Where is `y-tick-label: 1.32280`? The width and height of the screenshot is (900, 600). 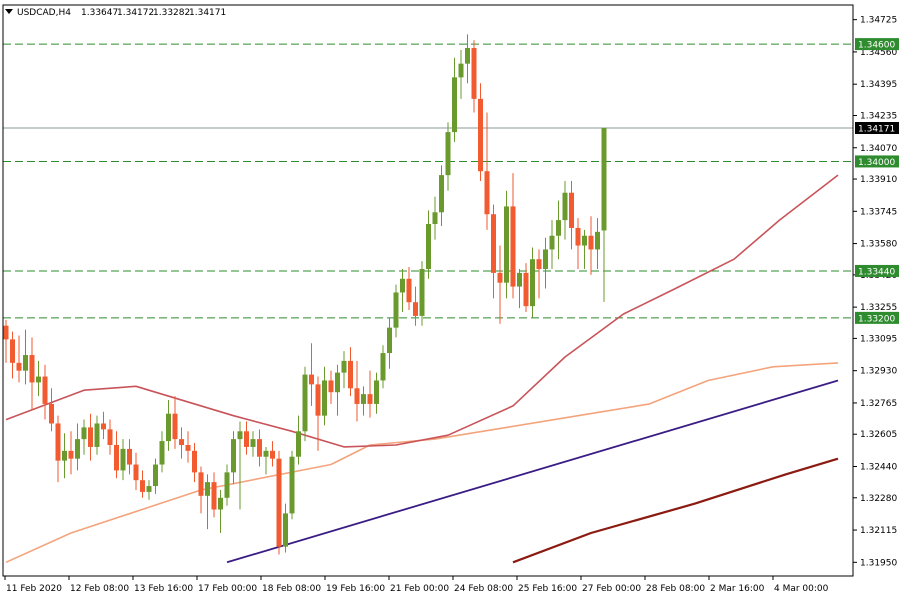 y-tick-label: 1.32280 is located at coordinates (878, 499).